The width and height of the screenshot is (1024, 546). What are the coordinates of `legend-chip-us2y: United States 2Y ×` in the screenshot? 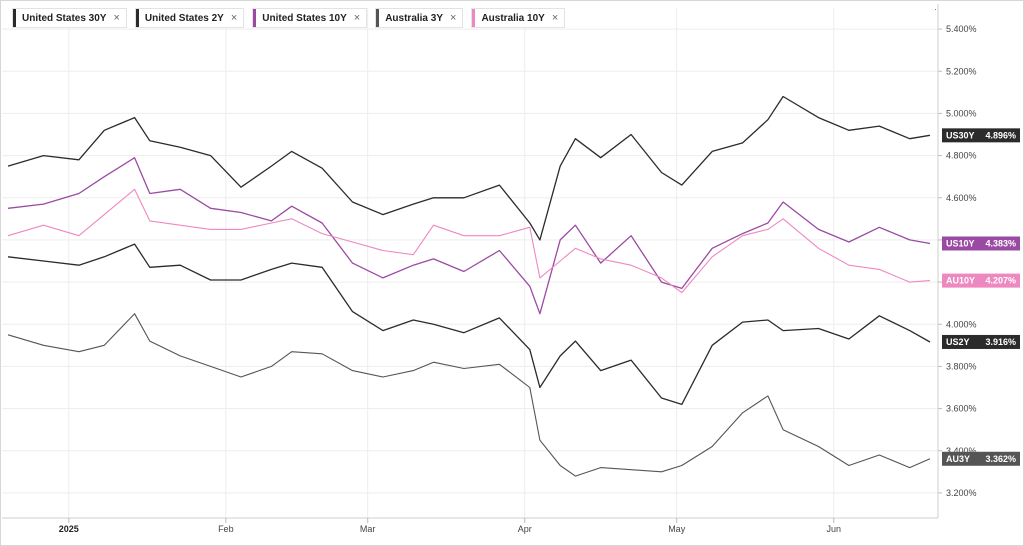 It's located at (189, 18).